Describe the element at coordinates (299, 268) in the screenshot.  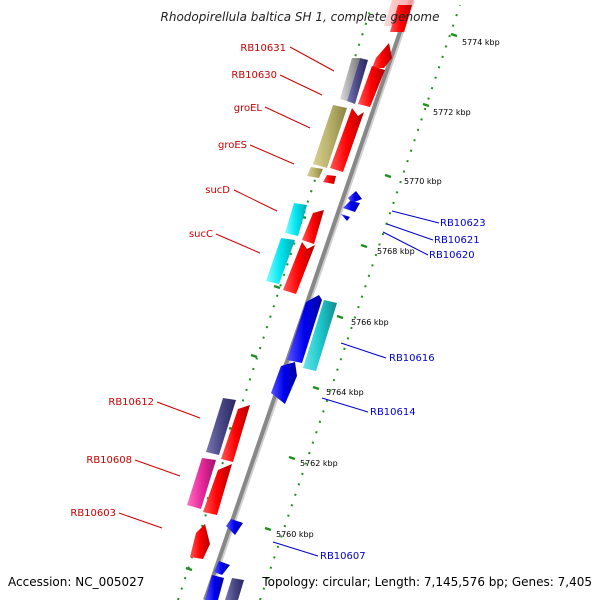
I see `cds-succ` at that location.